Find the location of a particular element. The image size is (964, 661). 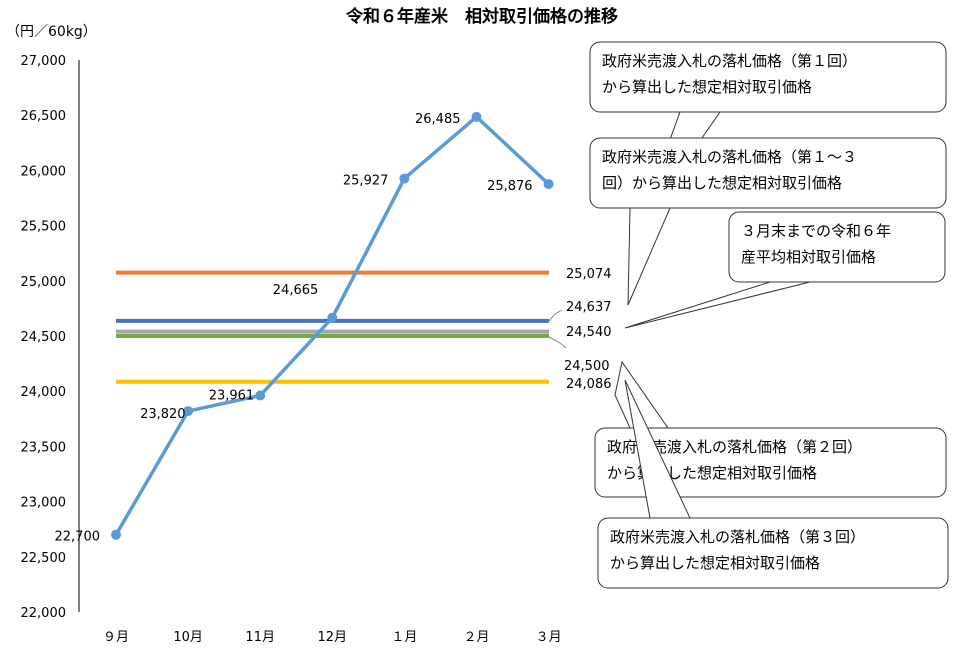

reference-lines is located at coordinates (332, 327).